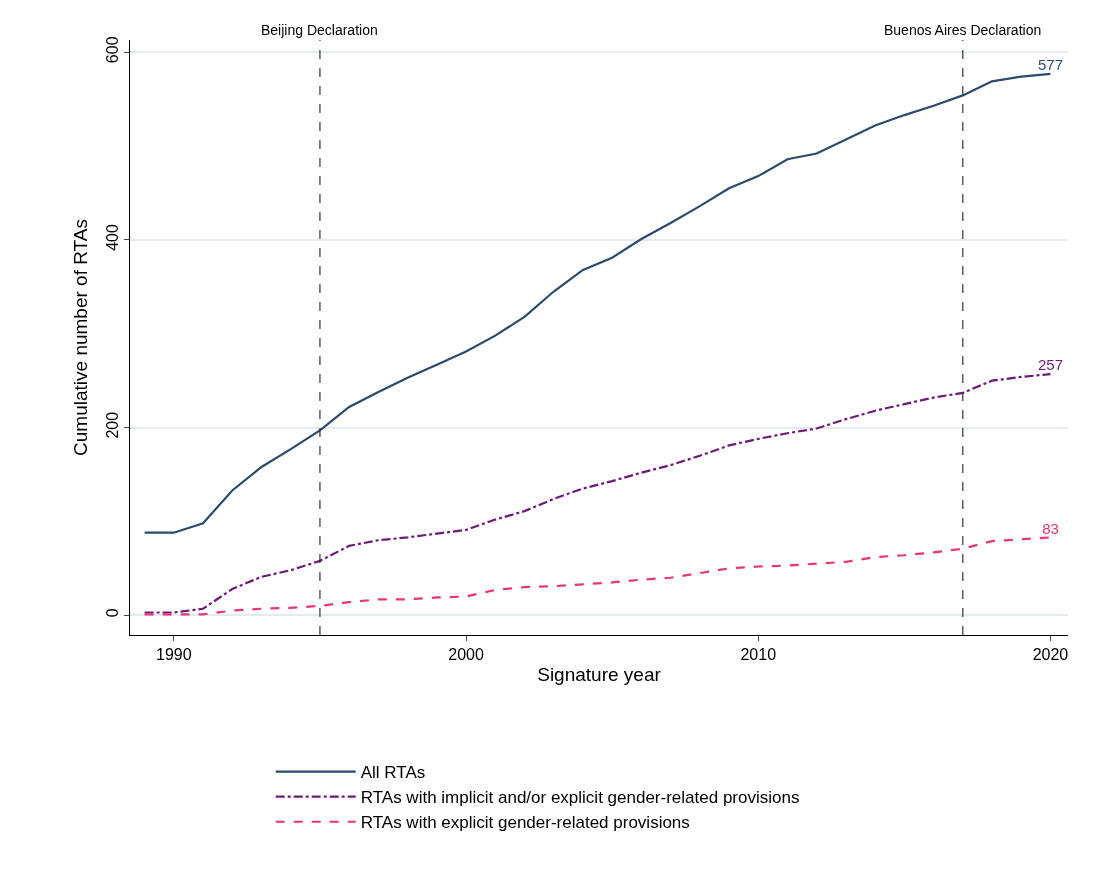 The image size is (1099, 886). Describe the element at coordinates (1050, 65) in the screenshot. I see `data-label: 577` at that location.